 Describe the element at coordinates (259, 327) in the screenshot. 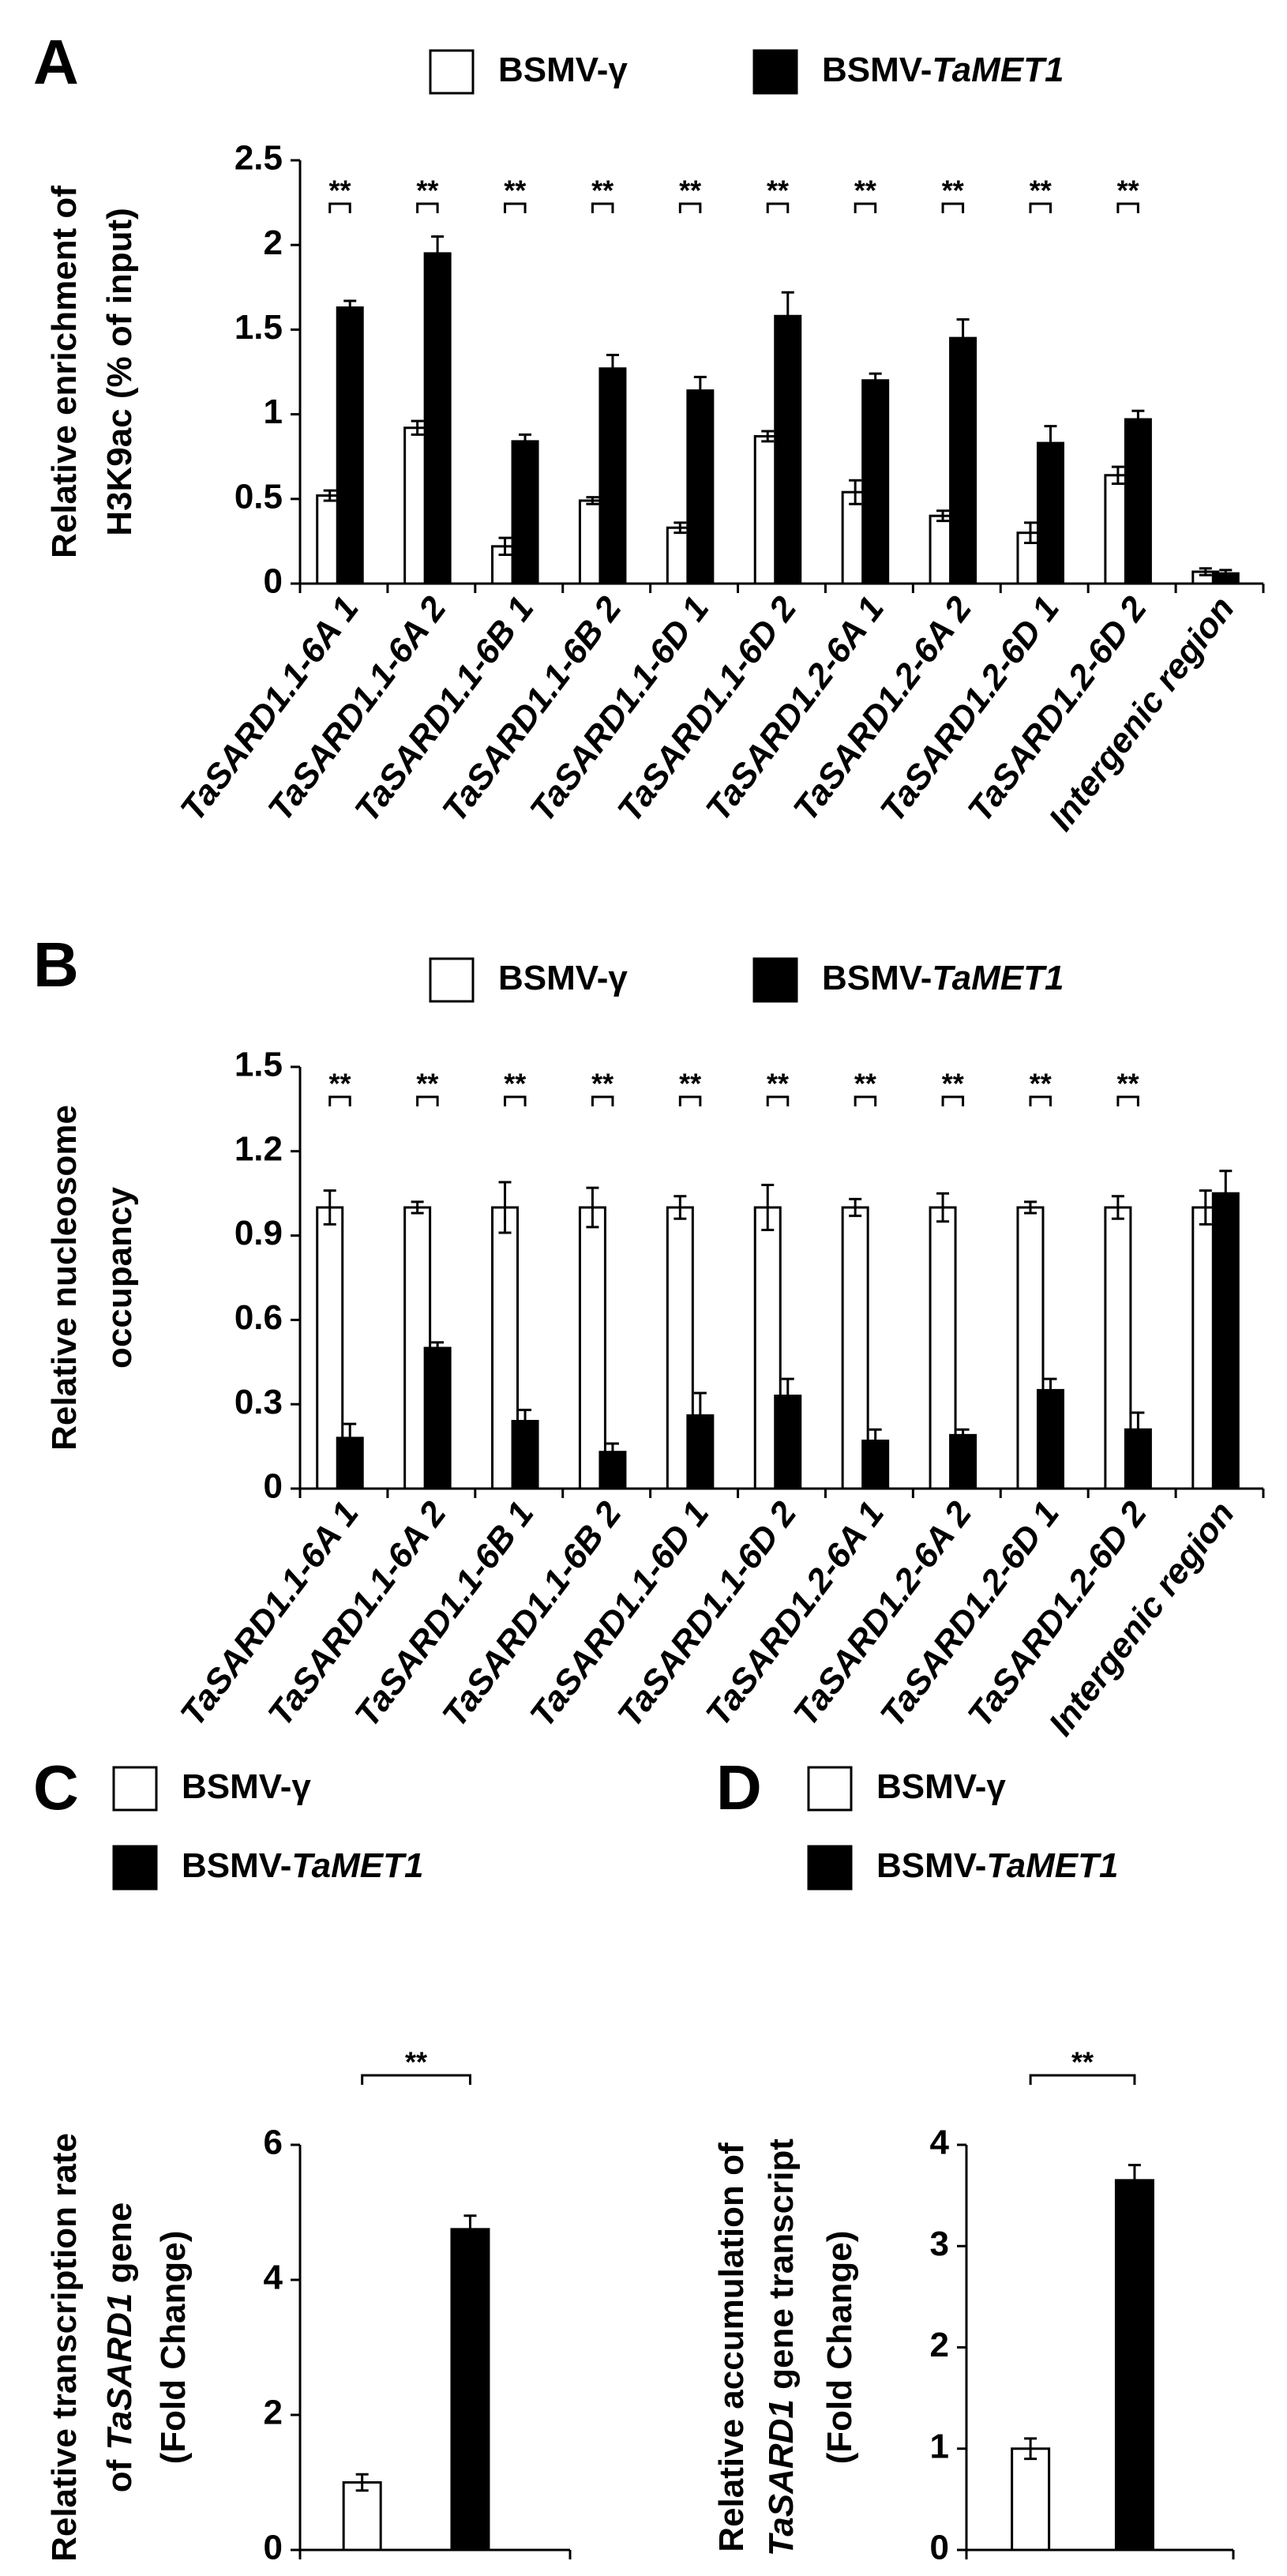

I see `y-tick-label: 1.5` at that location.